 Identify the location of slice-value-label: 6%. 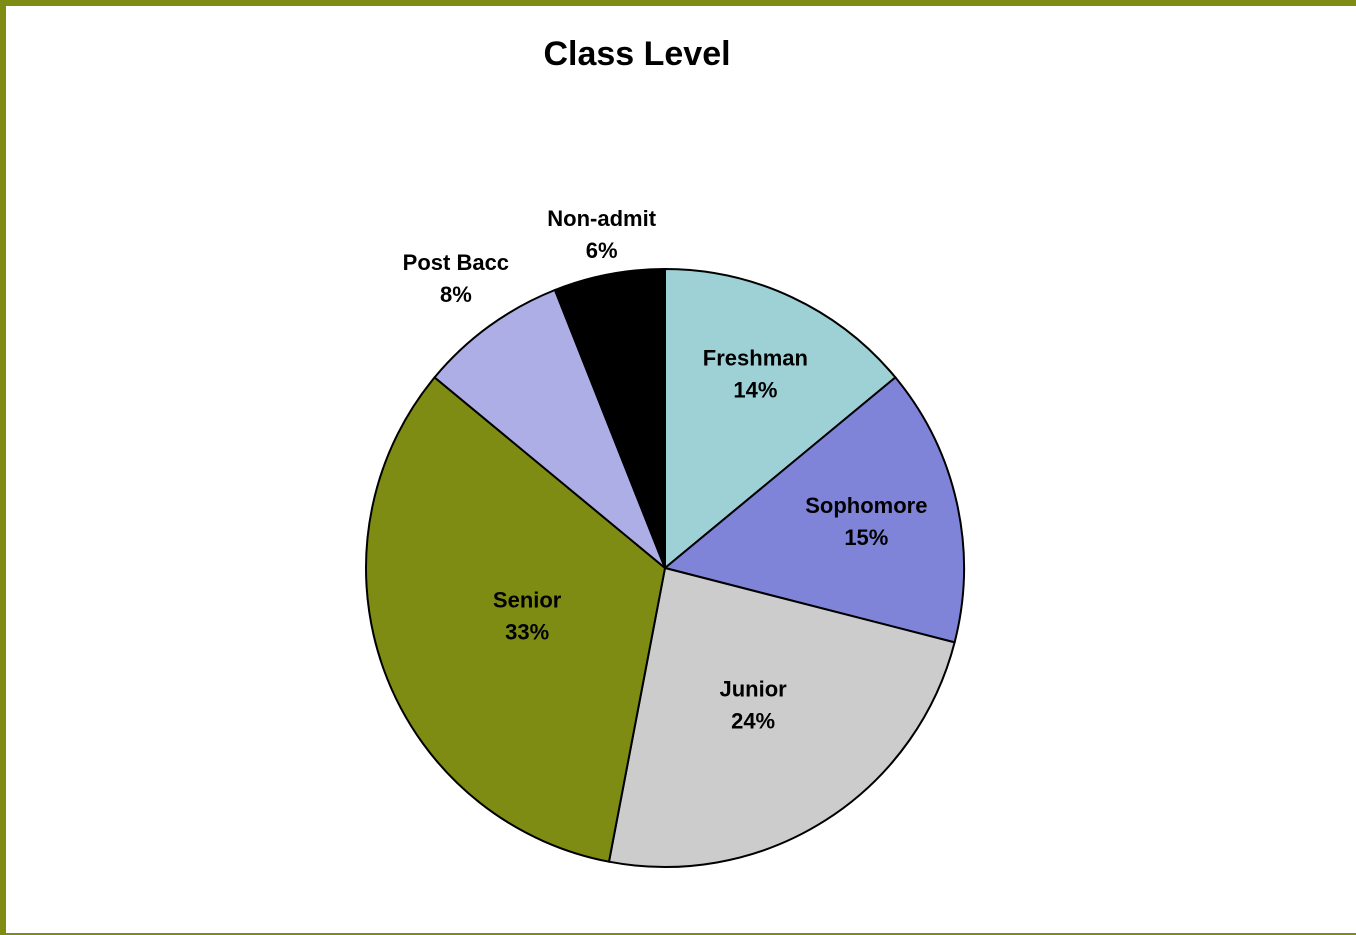
(602, 250).